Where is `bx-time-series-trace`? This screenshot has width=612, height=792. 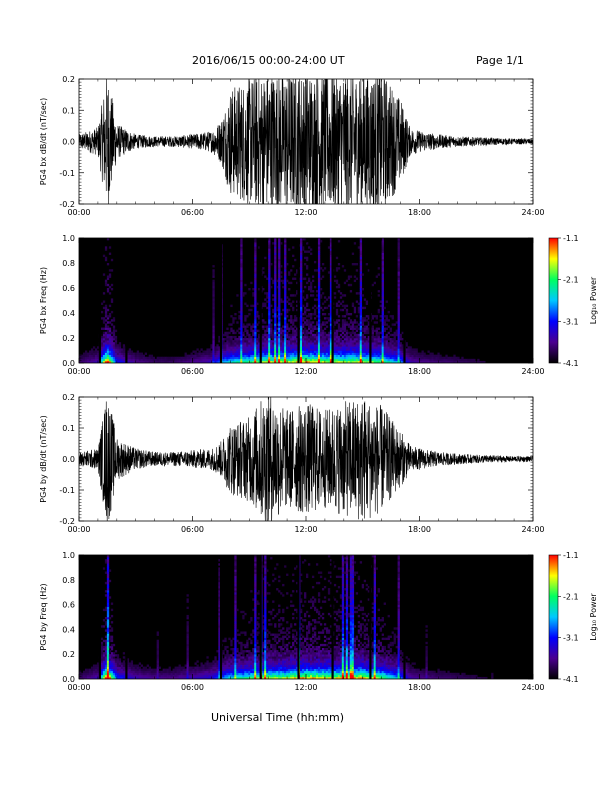 bx-time-series-trace is located at coordinates (306, 141).